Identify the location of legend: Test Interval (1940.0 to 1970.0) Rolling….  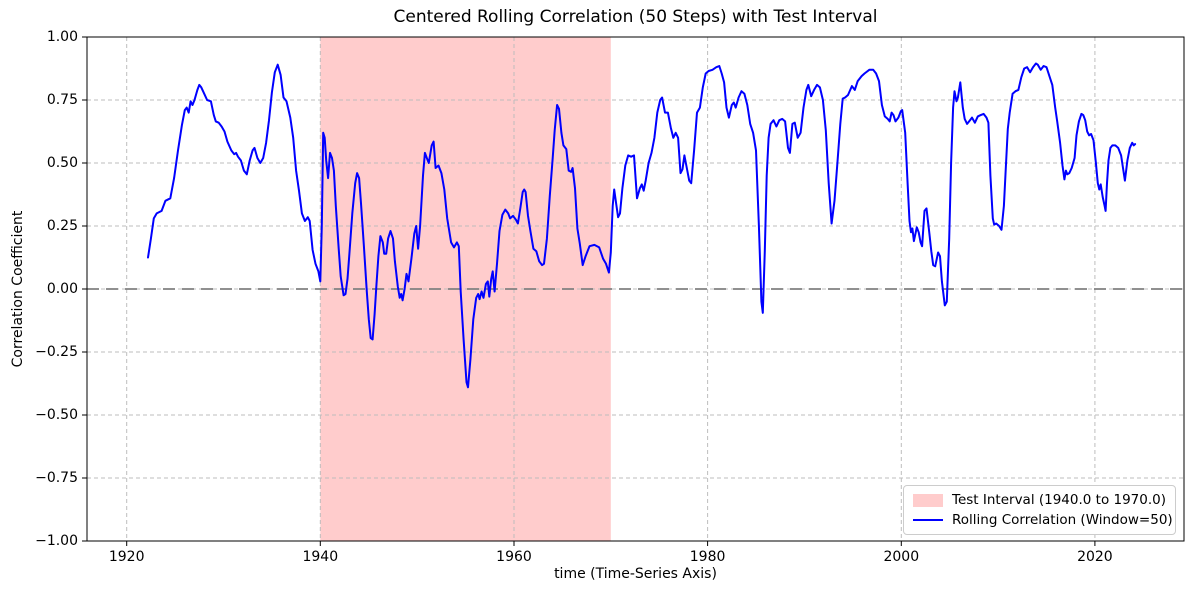
(1039, 510).